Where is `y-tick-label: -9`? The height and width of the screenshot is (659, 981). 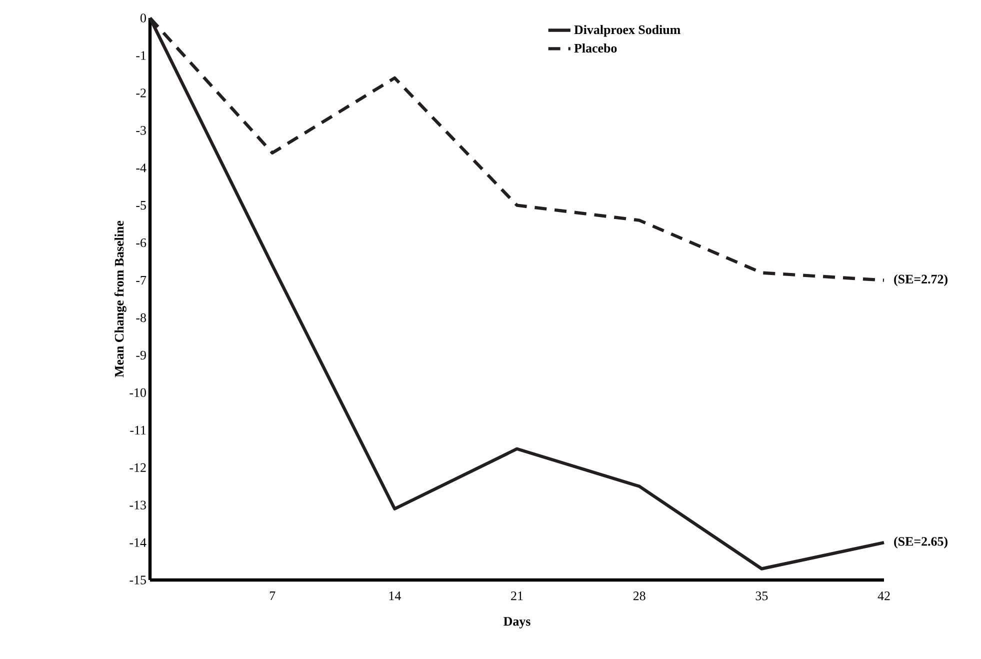
y-tick-label: -9 is located at coordinates (141, 355).